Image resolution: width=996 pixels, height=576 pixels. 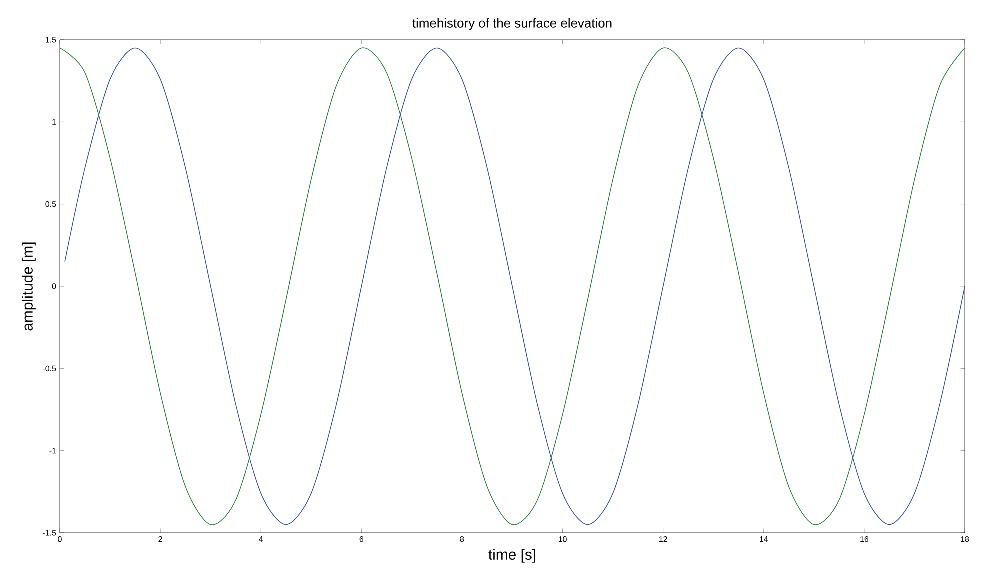 I want to click on chart-title: timehistory of the surface elevation, so click(x=512, y=24).